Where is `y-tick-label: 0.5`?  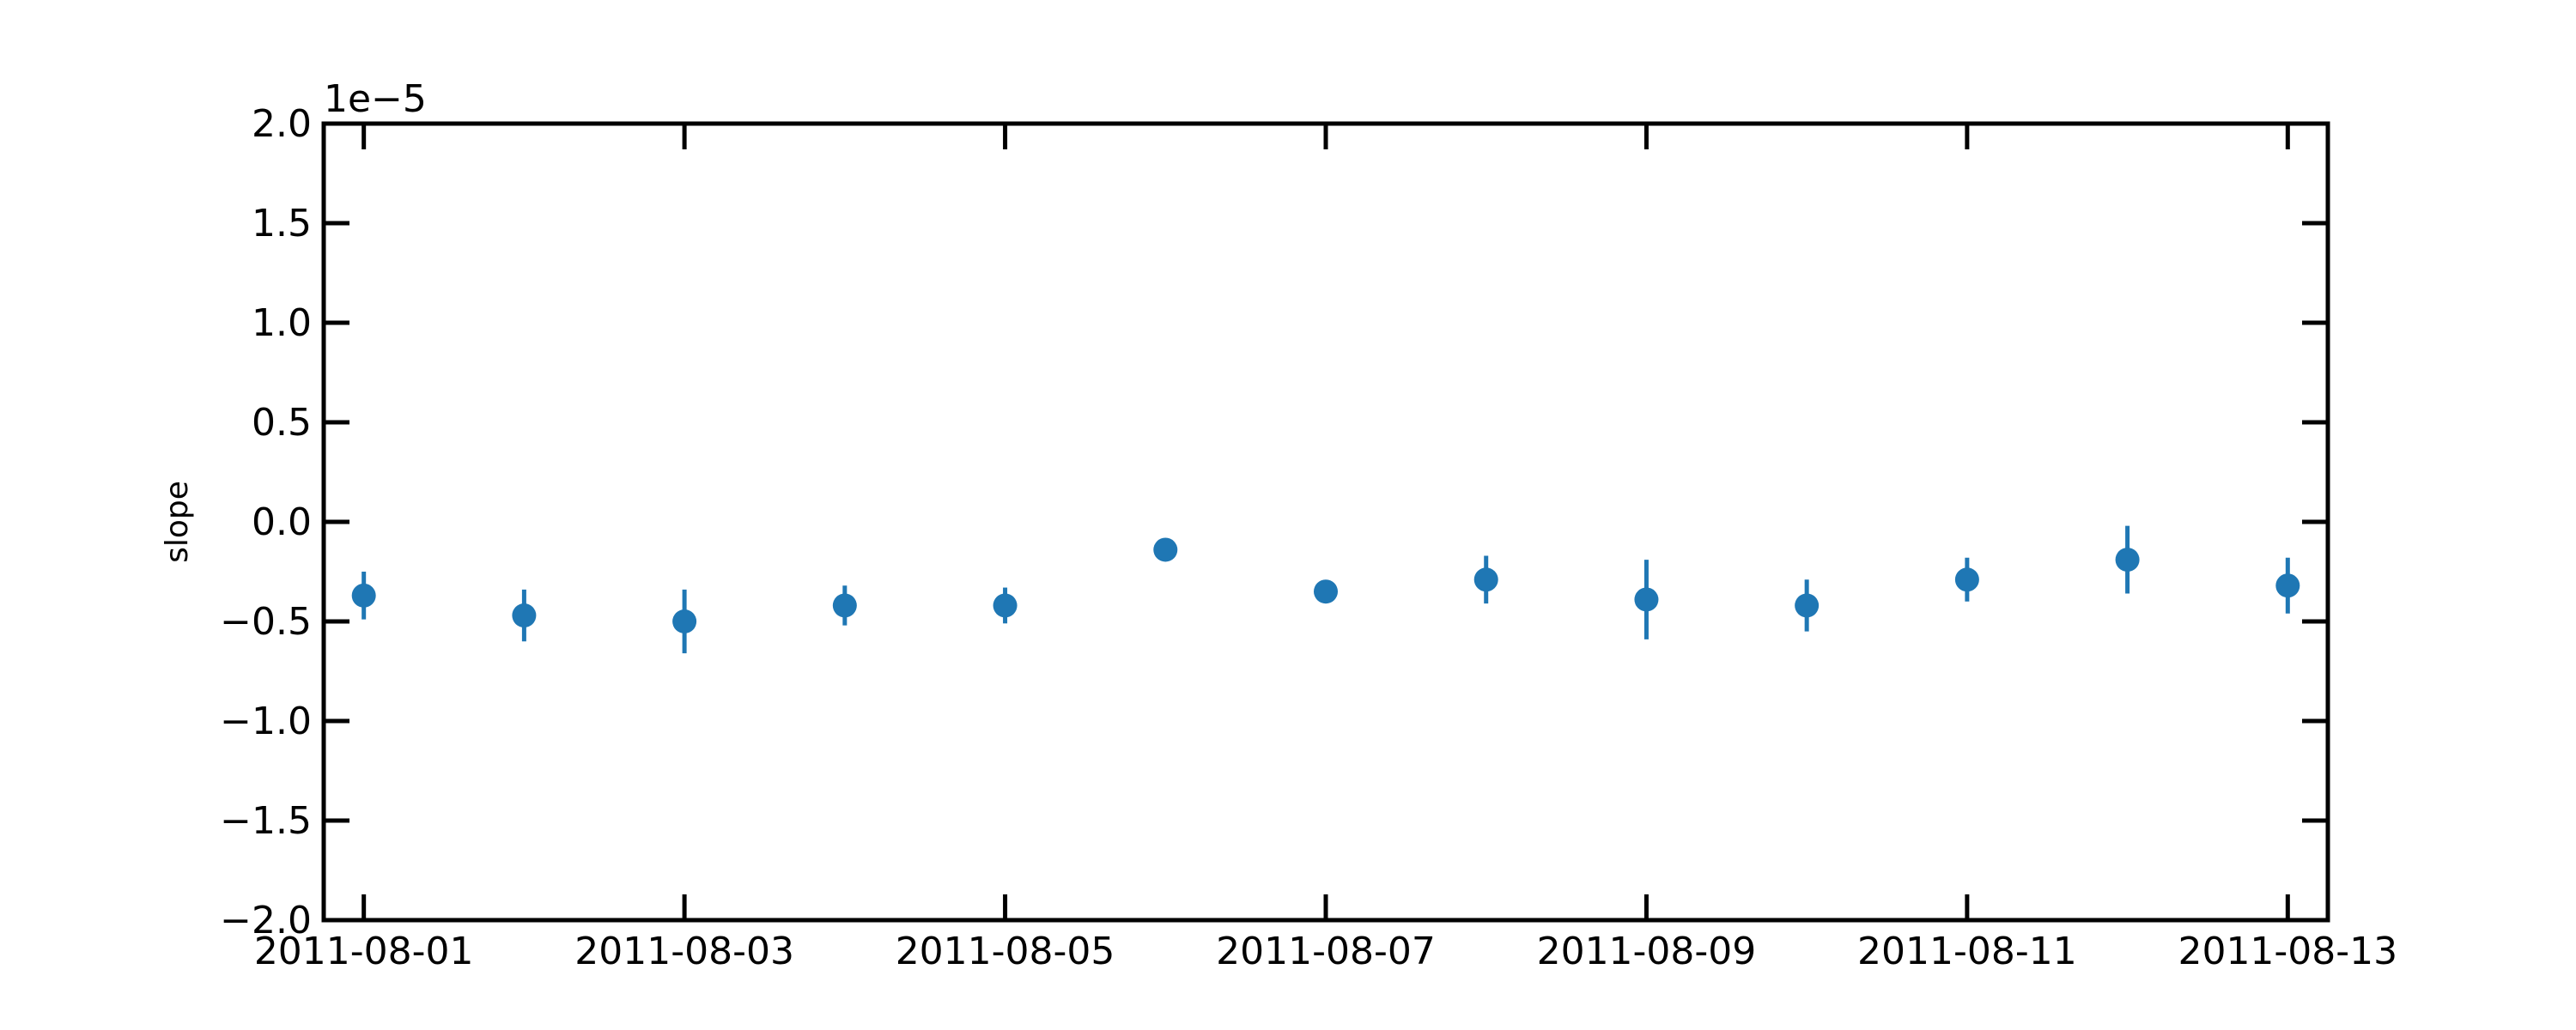
y-tick-label: 0.5 is located at coordinates (282, 423).